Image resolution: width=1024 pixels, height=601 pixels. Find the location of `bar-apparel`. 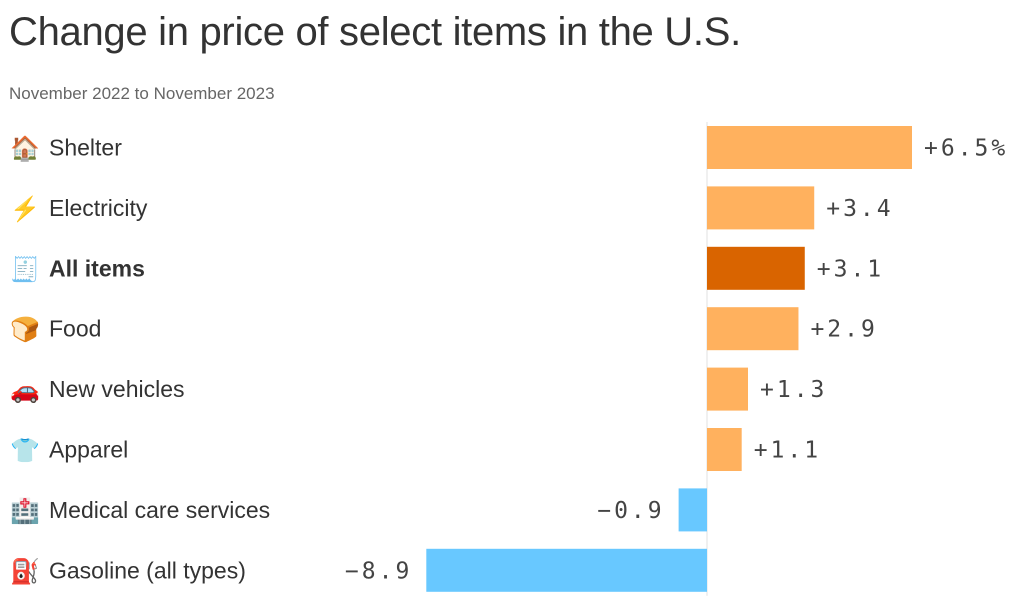

bar-apparel is located at coordinates (724, 449).